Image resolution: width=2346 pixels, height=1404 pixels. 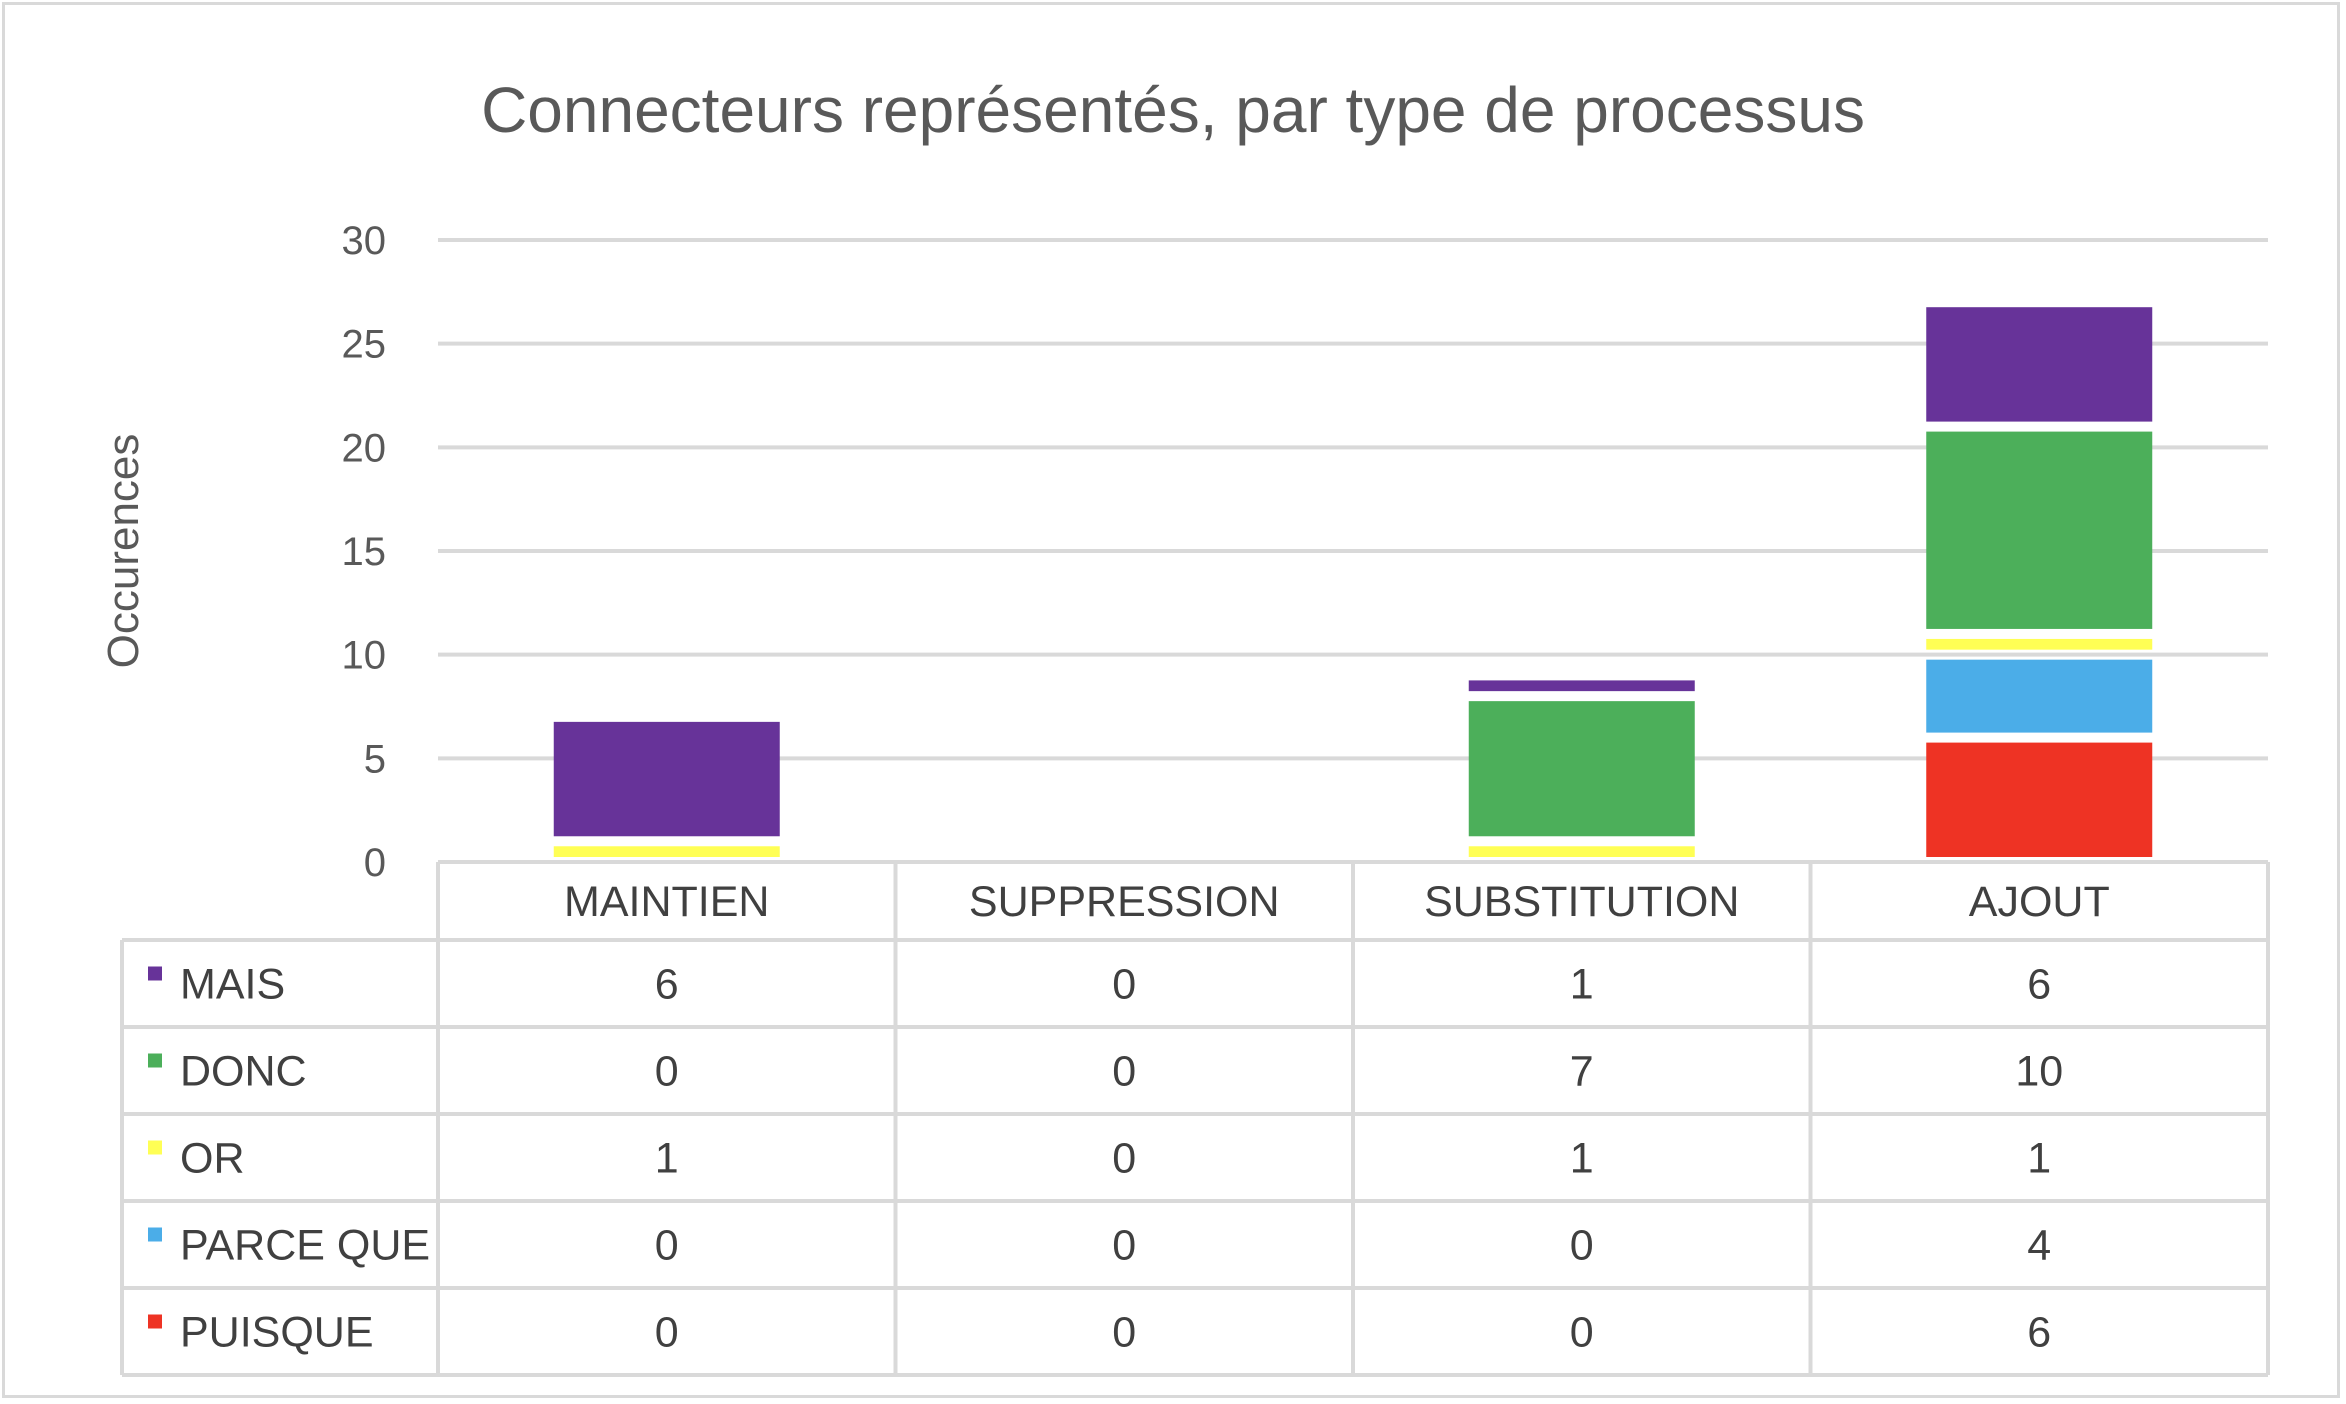 I want to click on legend-key-donc, so click(x=155, y=1060).